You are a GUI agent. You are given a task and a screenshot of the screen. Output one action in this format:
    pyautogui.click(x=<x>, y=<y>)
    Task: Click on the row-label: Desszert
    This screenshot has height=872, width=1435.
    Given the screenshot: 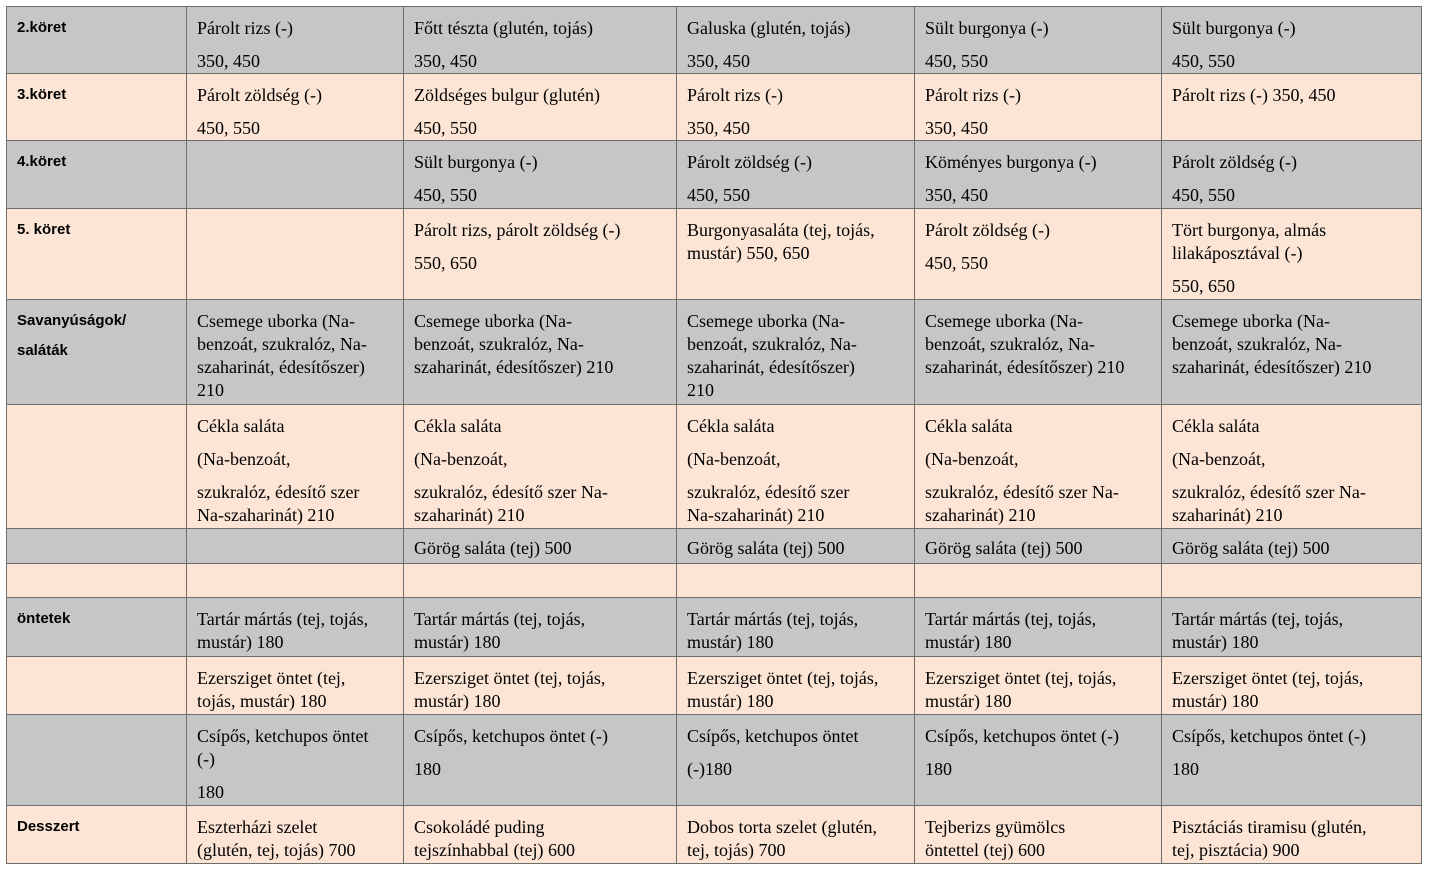 What is the action you would take?
    pyautogui.click(x=96, y=834)
    